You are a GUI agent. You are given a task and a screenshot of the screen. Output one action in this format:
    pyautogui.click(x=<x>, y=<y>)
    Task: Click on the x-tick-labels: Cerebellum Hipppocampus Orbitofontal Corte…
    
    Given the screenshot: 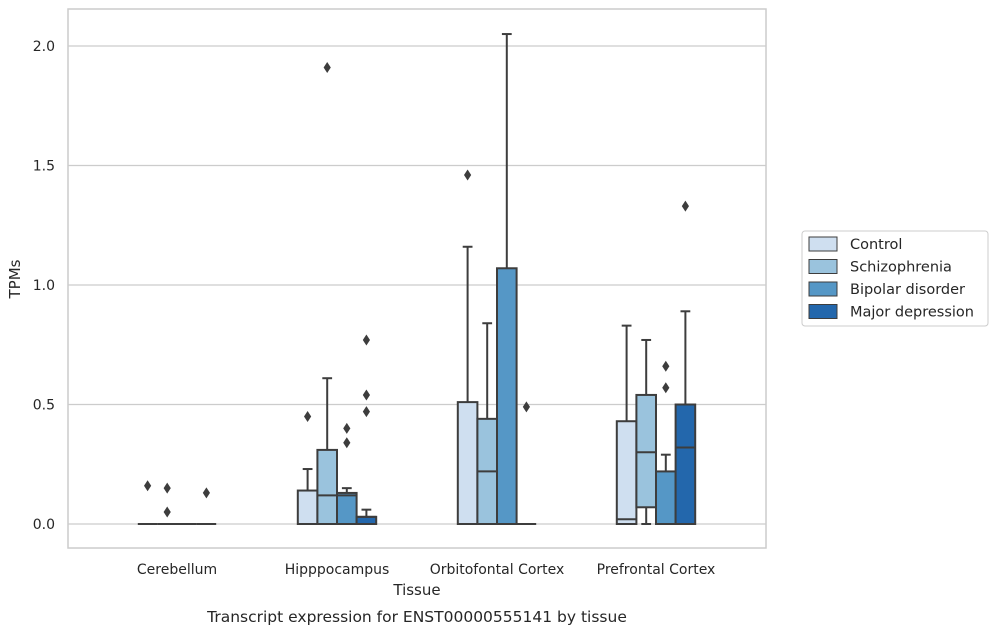 What is the action you would take?
    pyautogui.click(x=426, y=570)
    